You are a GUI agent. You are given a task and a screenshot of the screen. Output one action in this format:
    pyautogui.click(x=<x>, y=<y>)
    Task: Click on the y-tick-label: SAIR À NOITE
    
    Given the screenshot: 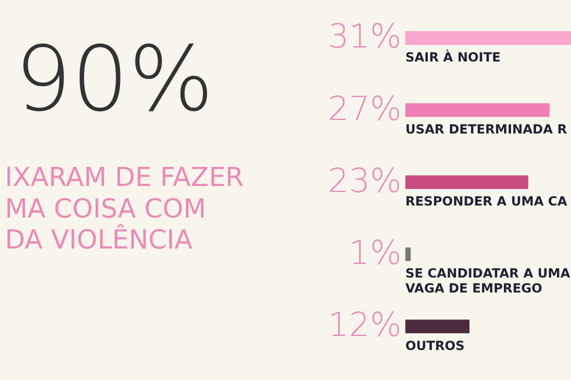 What is the action you would take?
    pyautogui.click(x=453, y=56)
    